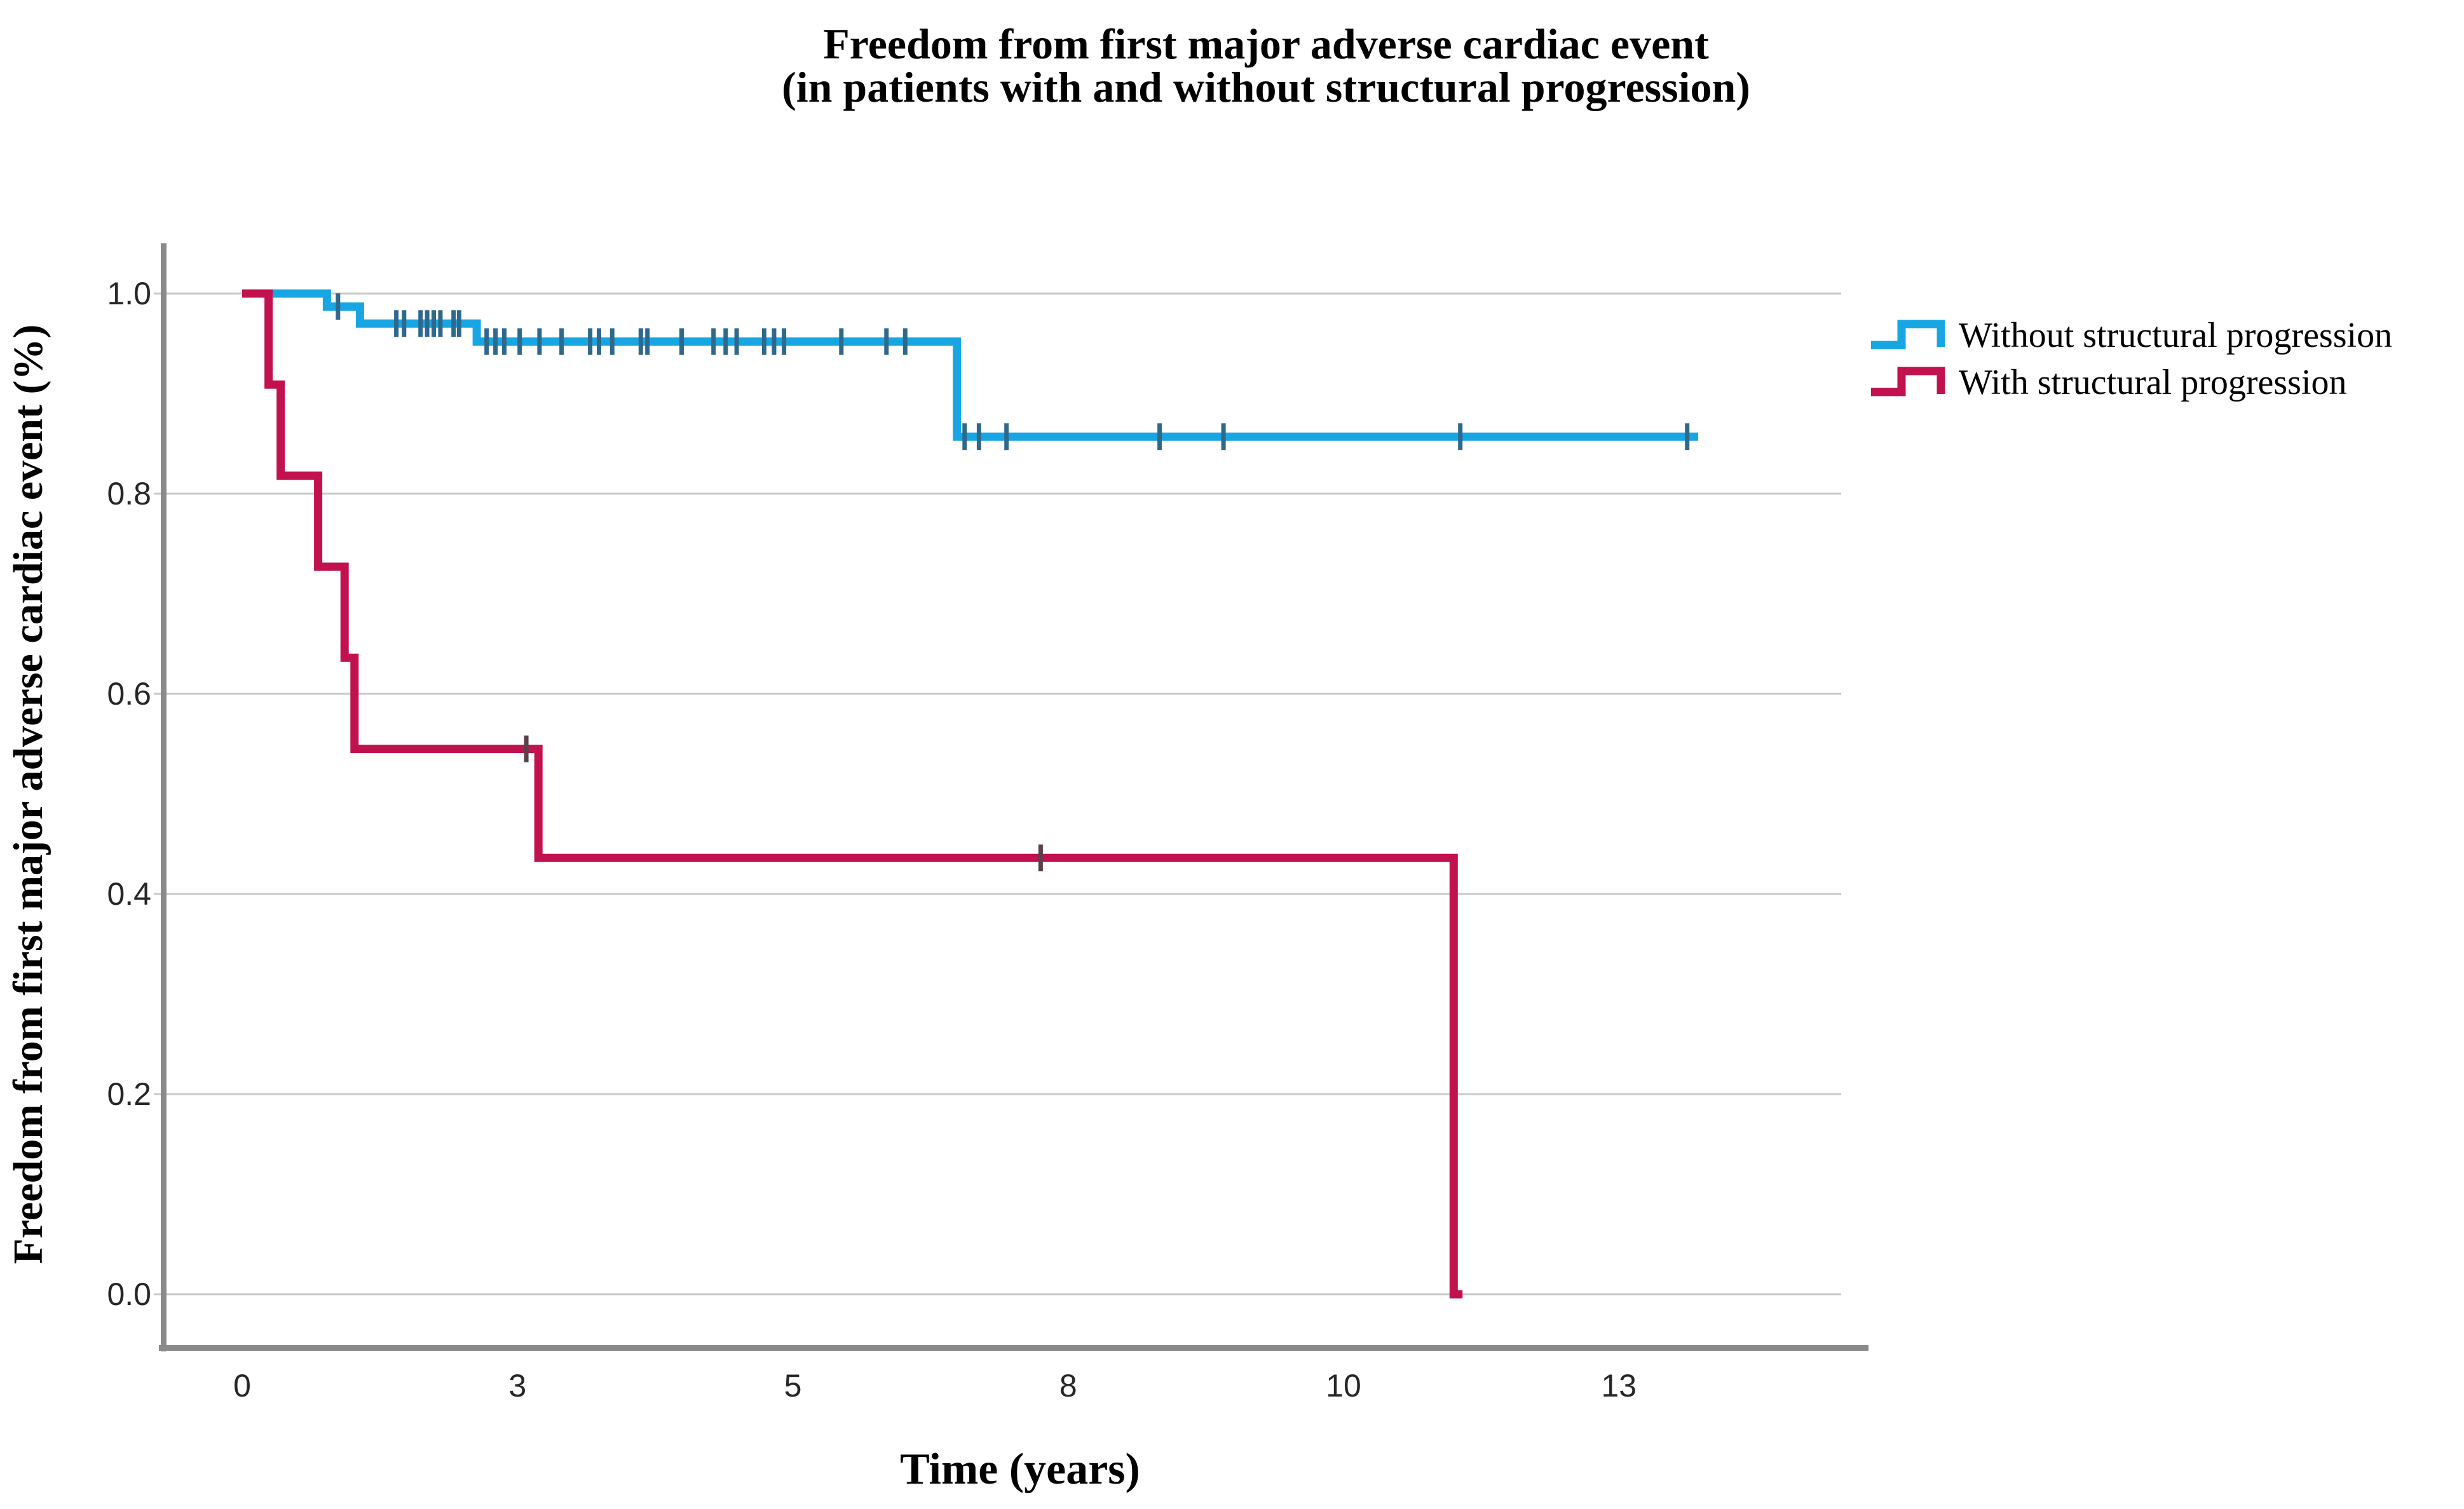  Describe the element at coordinates (129, 1094) in the screenshot. I see `y-tick-label-0.2: 0.2` at that location.